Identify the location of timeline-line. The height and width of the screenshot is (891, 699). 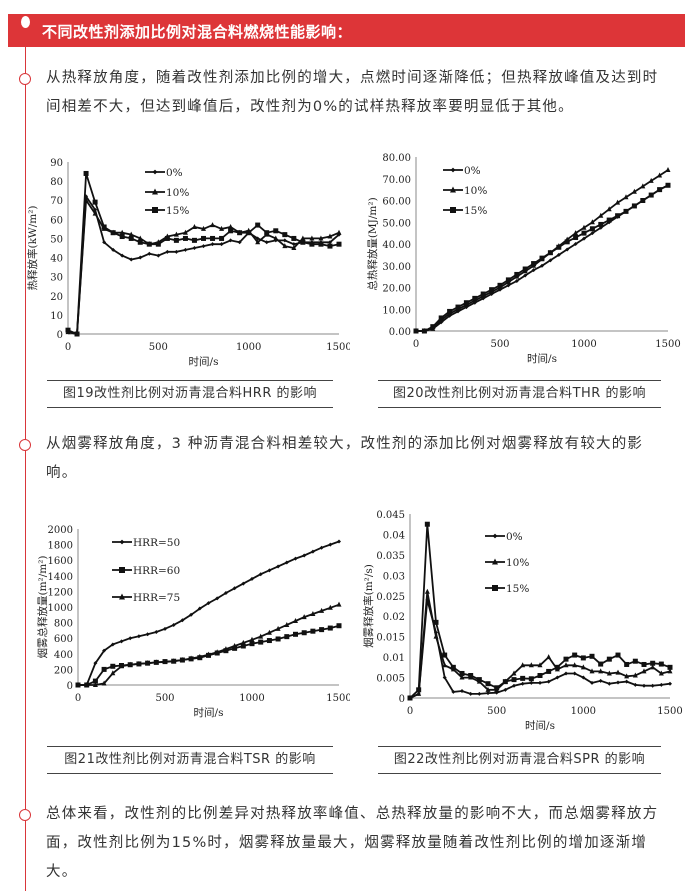
(25, 452).